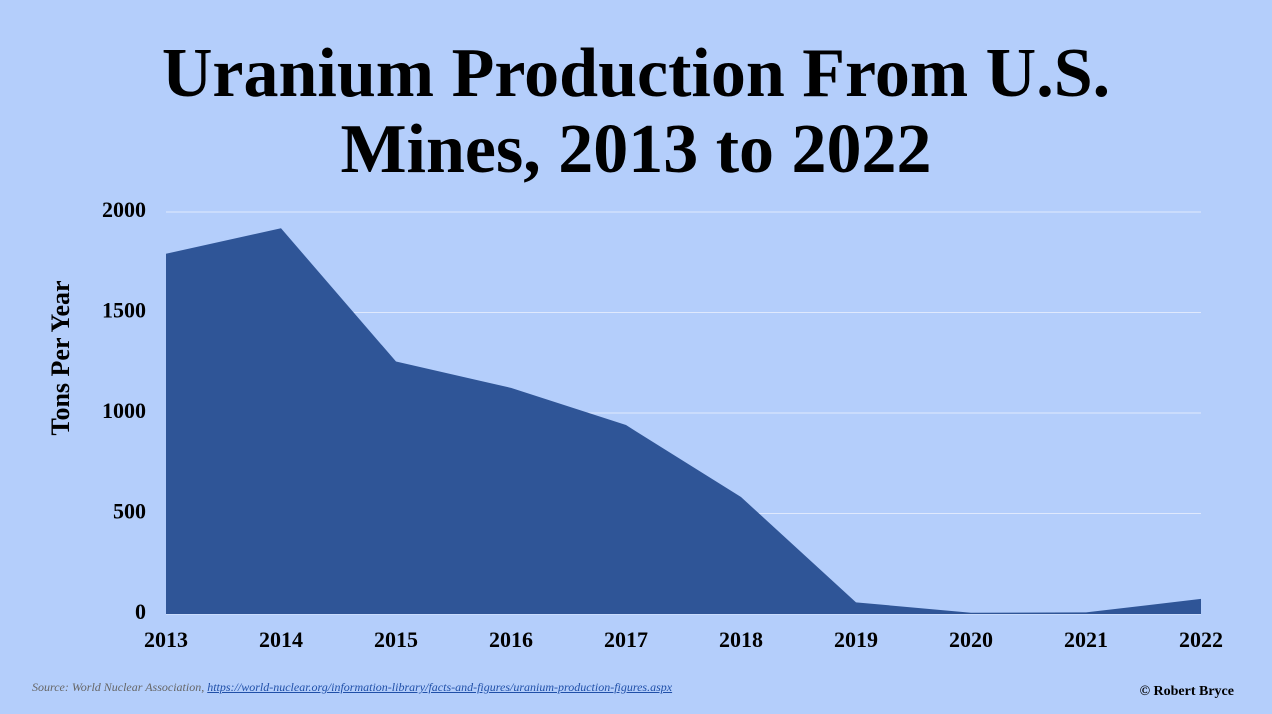 This screenshot has height=714, width=1272. I want to click on x-tick-label: 2021, so click(1086, 639).